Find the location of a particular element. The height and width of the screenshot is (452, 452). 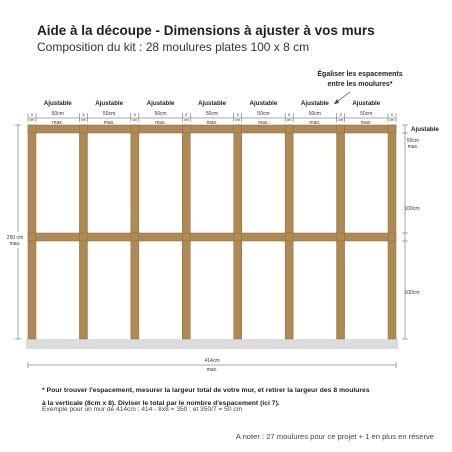

callout-arrow-head is located at coordinates (336, 101).